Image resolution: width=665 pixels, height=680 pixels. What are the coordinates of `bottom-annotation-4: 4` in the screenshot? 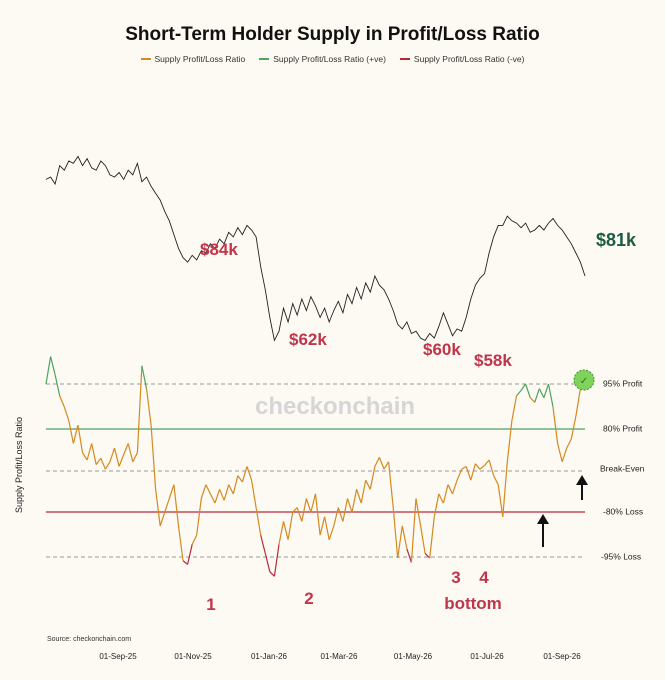 It's located at (484, 577).